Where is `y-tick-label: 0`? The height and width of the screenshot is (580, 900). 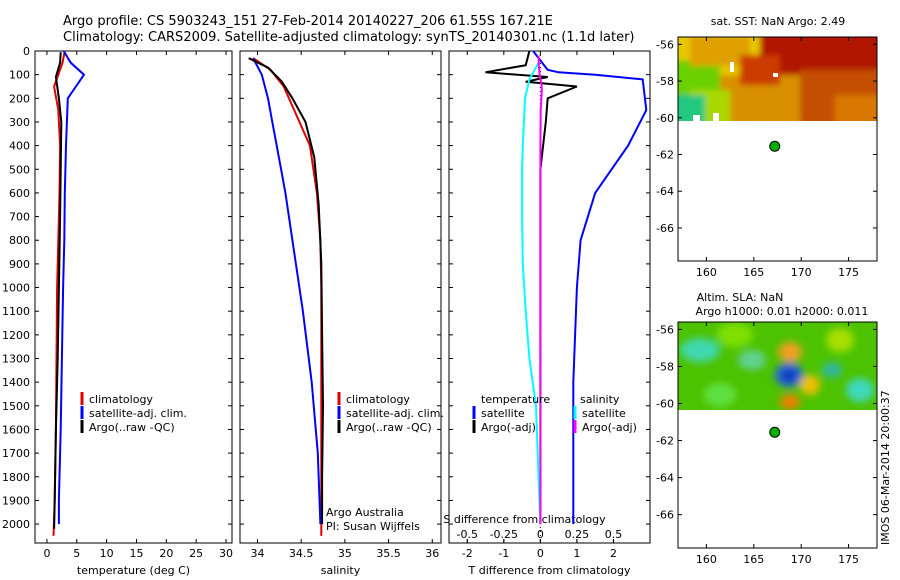
y-tick-label: 0 is located at coordinates (26, 51).